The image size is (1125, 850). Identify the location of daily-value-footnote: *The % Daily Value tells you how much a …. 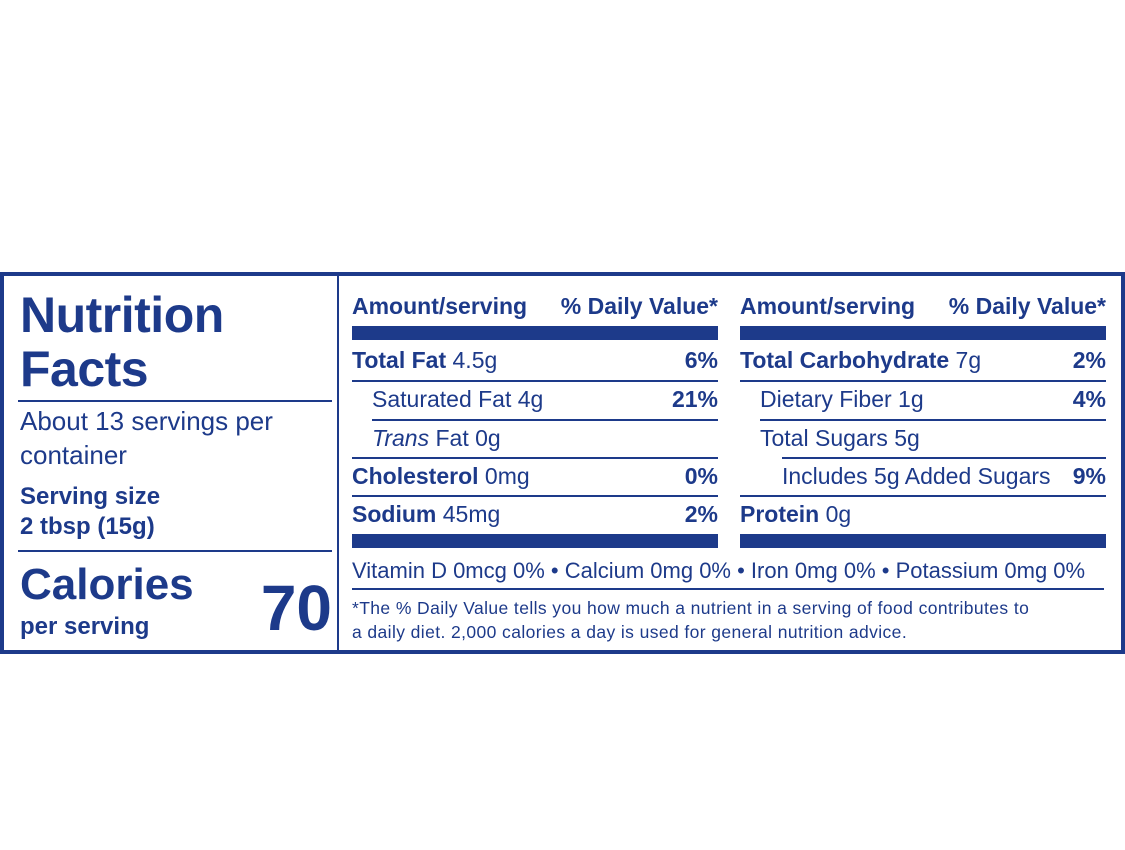
(732, 620).